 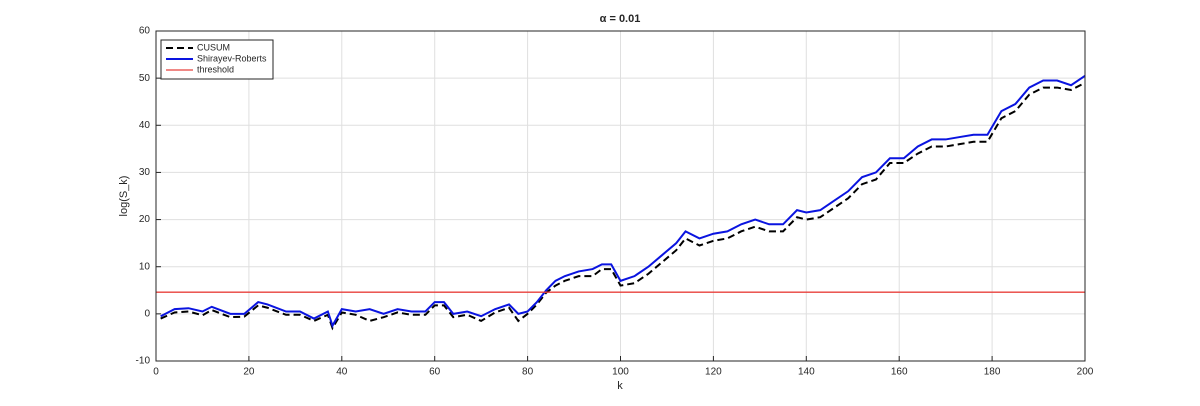 What do you see at coordinates (145, 266) in the screenshot?
I see `y-tick-label: 10` at bounding box center [145, 266].